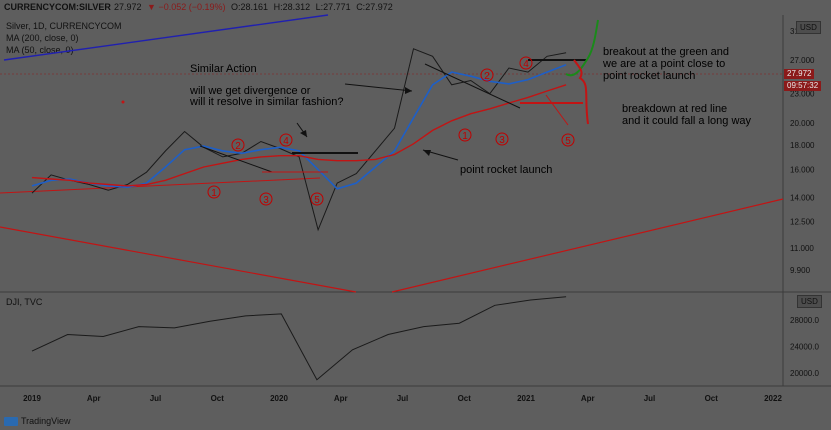  Describe the element at coordinates (378, 87) in the screenshot. I see `arrow-to-2021` at that location.